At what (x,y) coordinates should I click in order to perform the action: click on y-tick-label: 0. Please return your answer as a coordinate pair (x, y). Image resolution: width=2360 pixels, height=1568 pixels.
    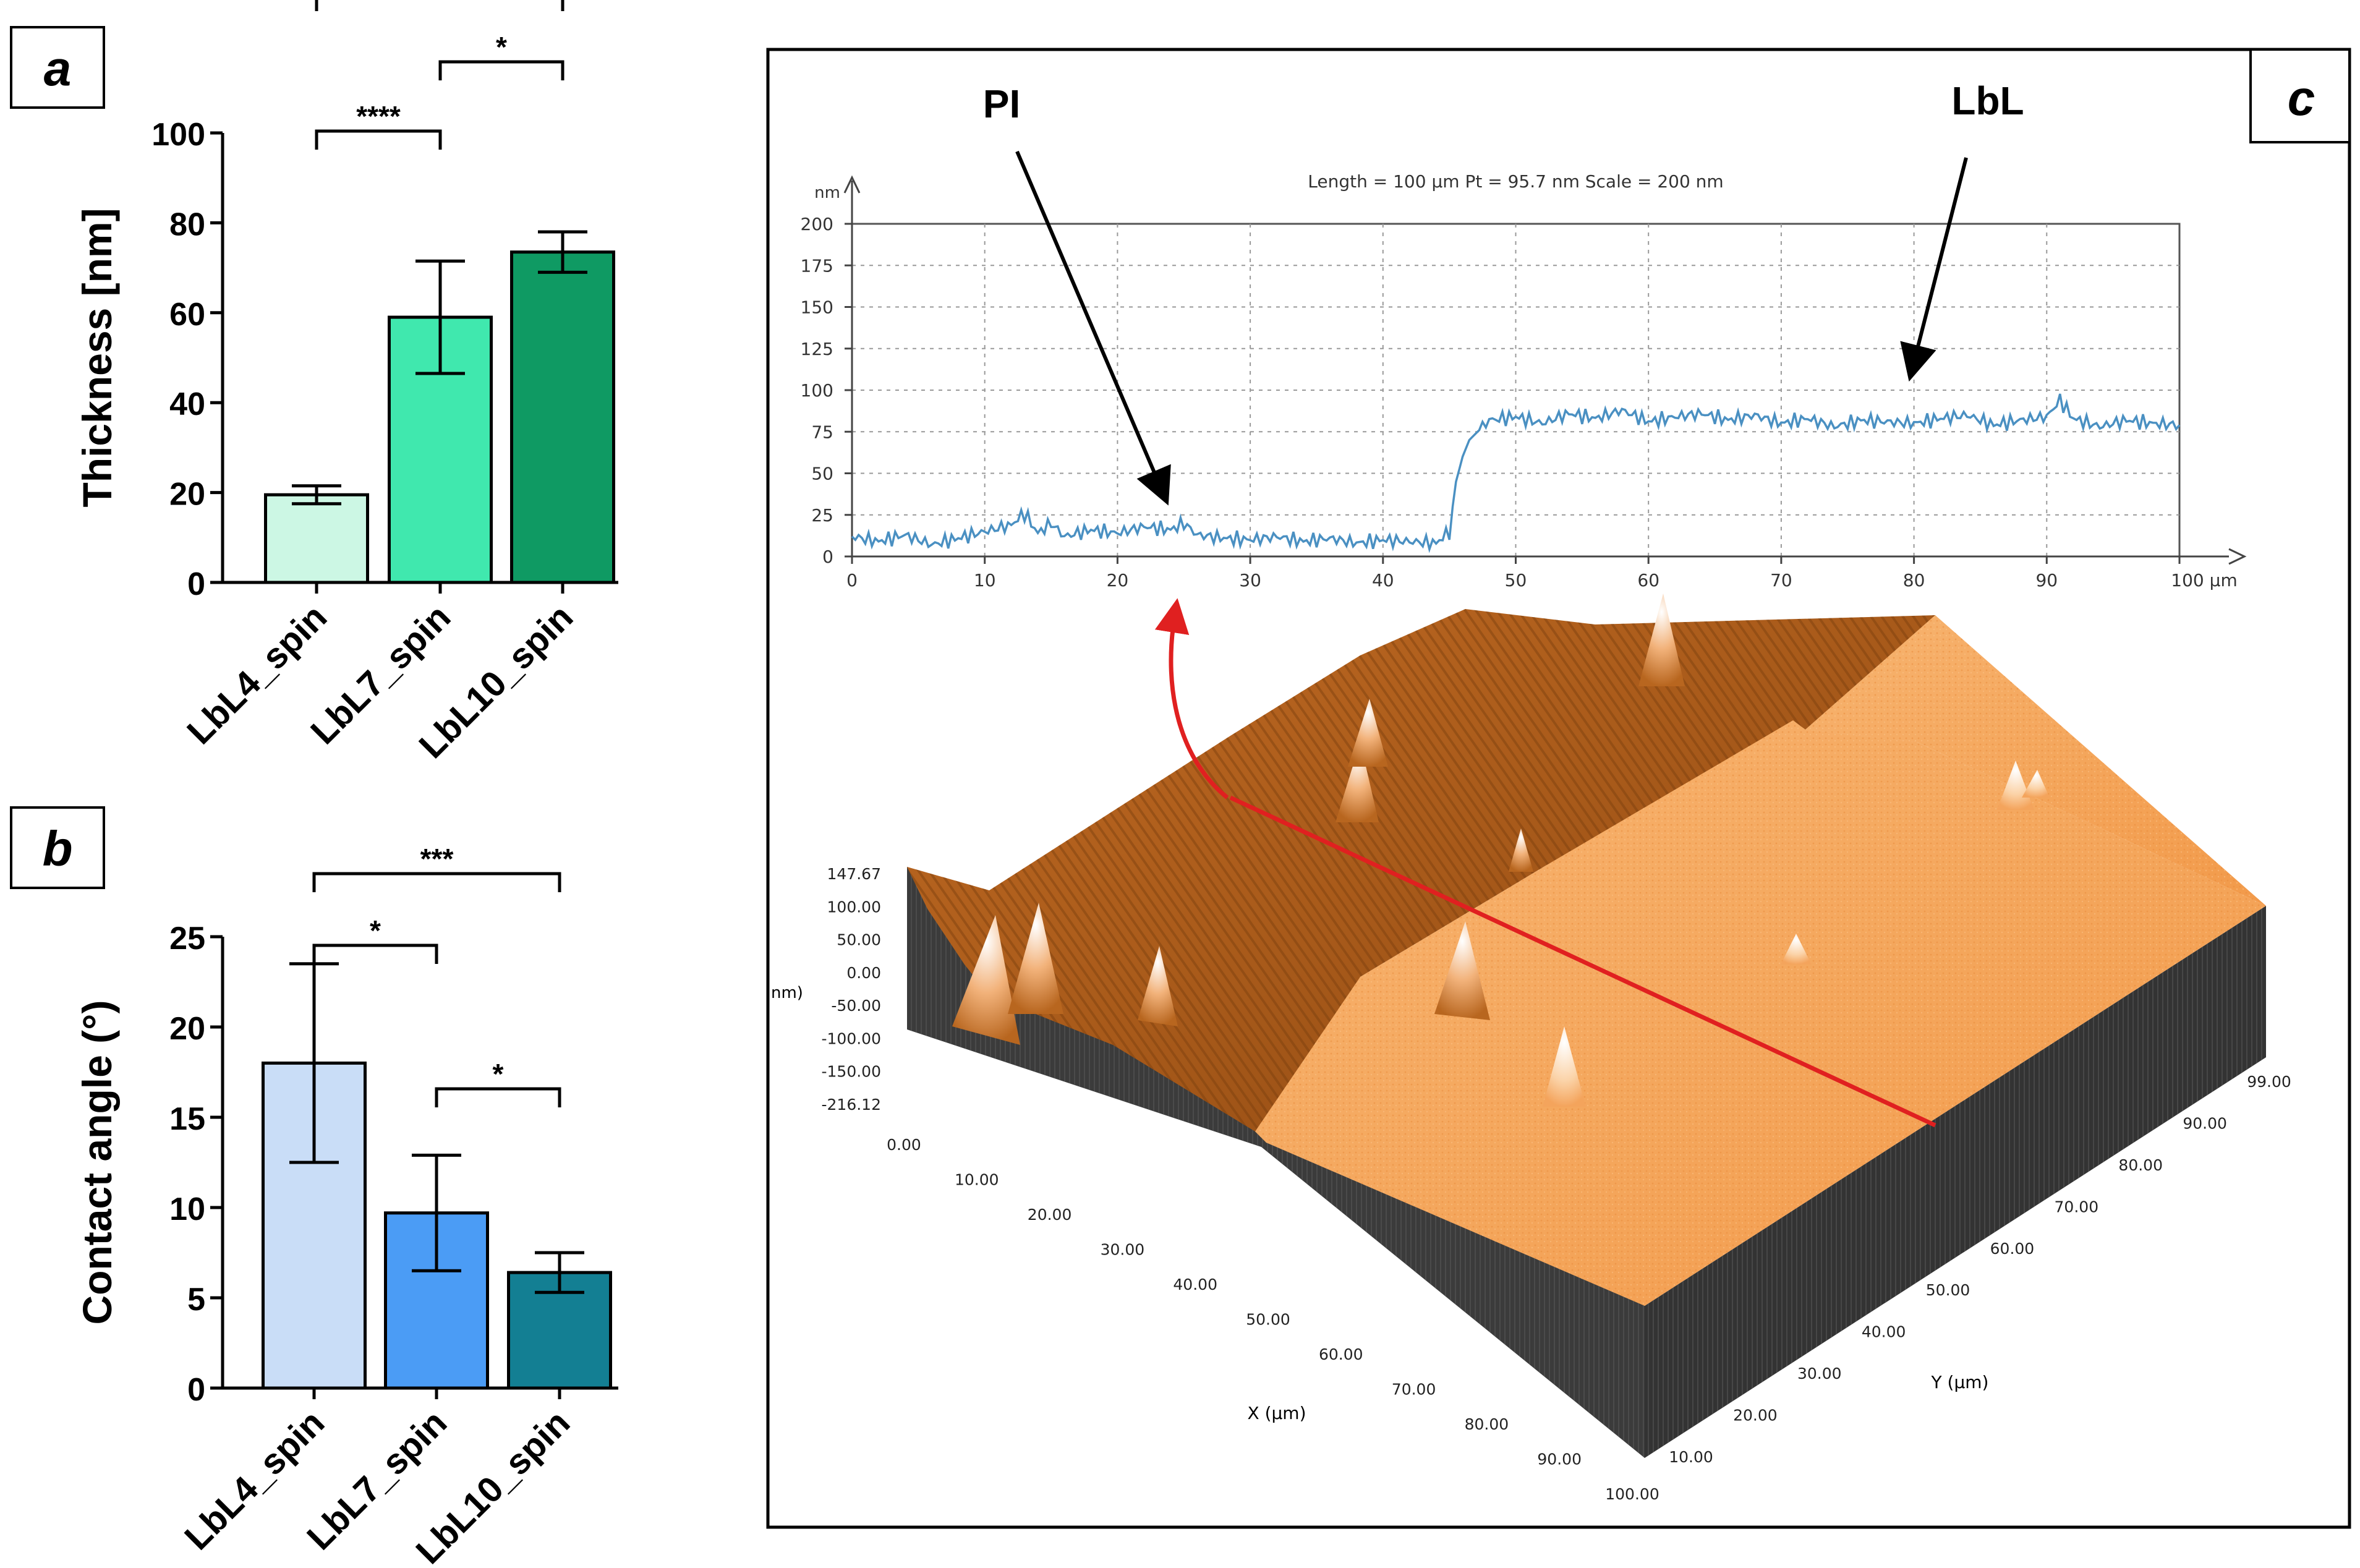
    Looking at the image, I should click on (196, 584).